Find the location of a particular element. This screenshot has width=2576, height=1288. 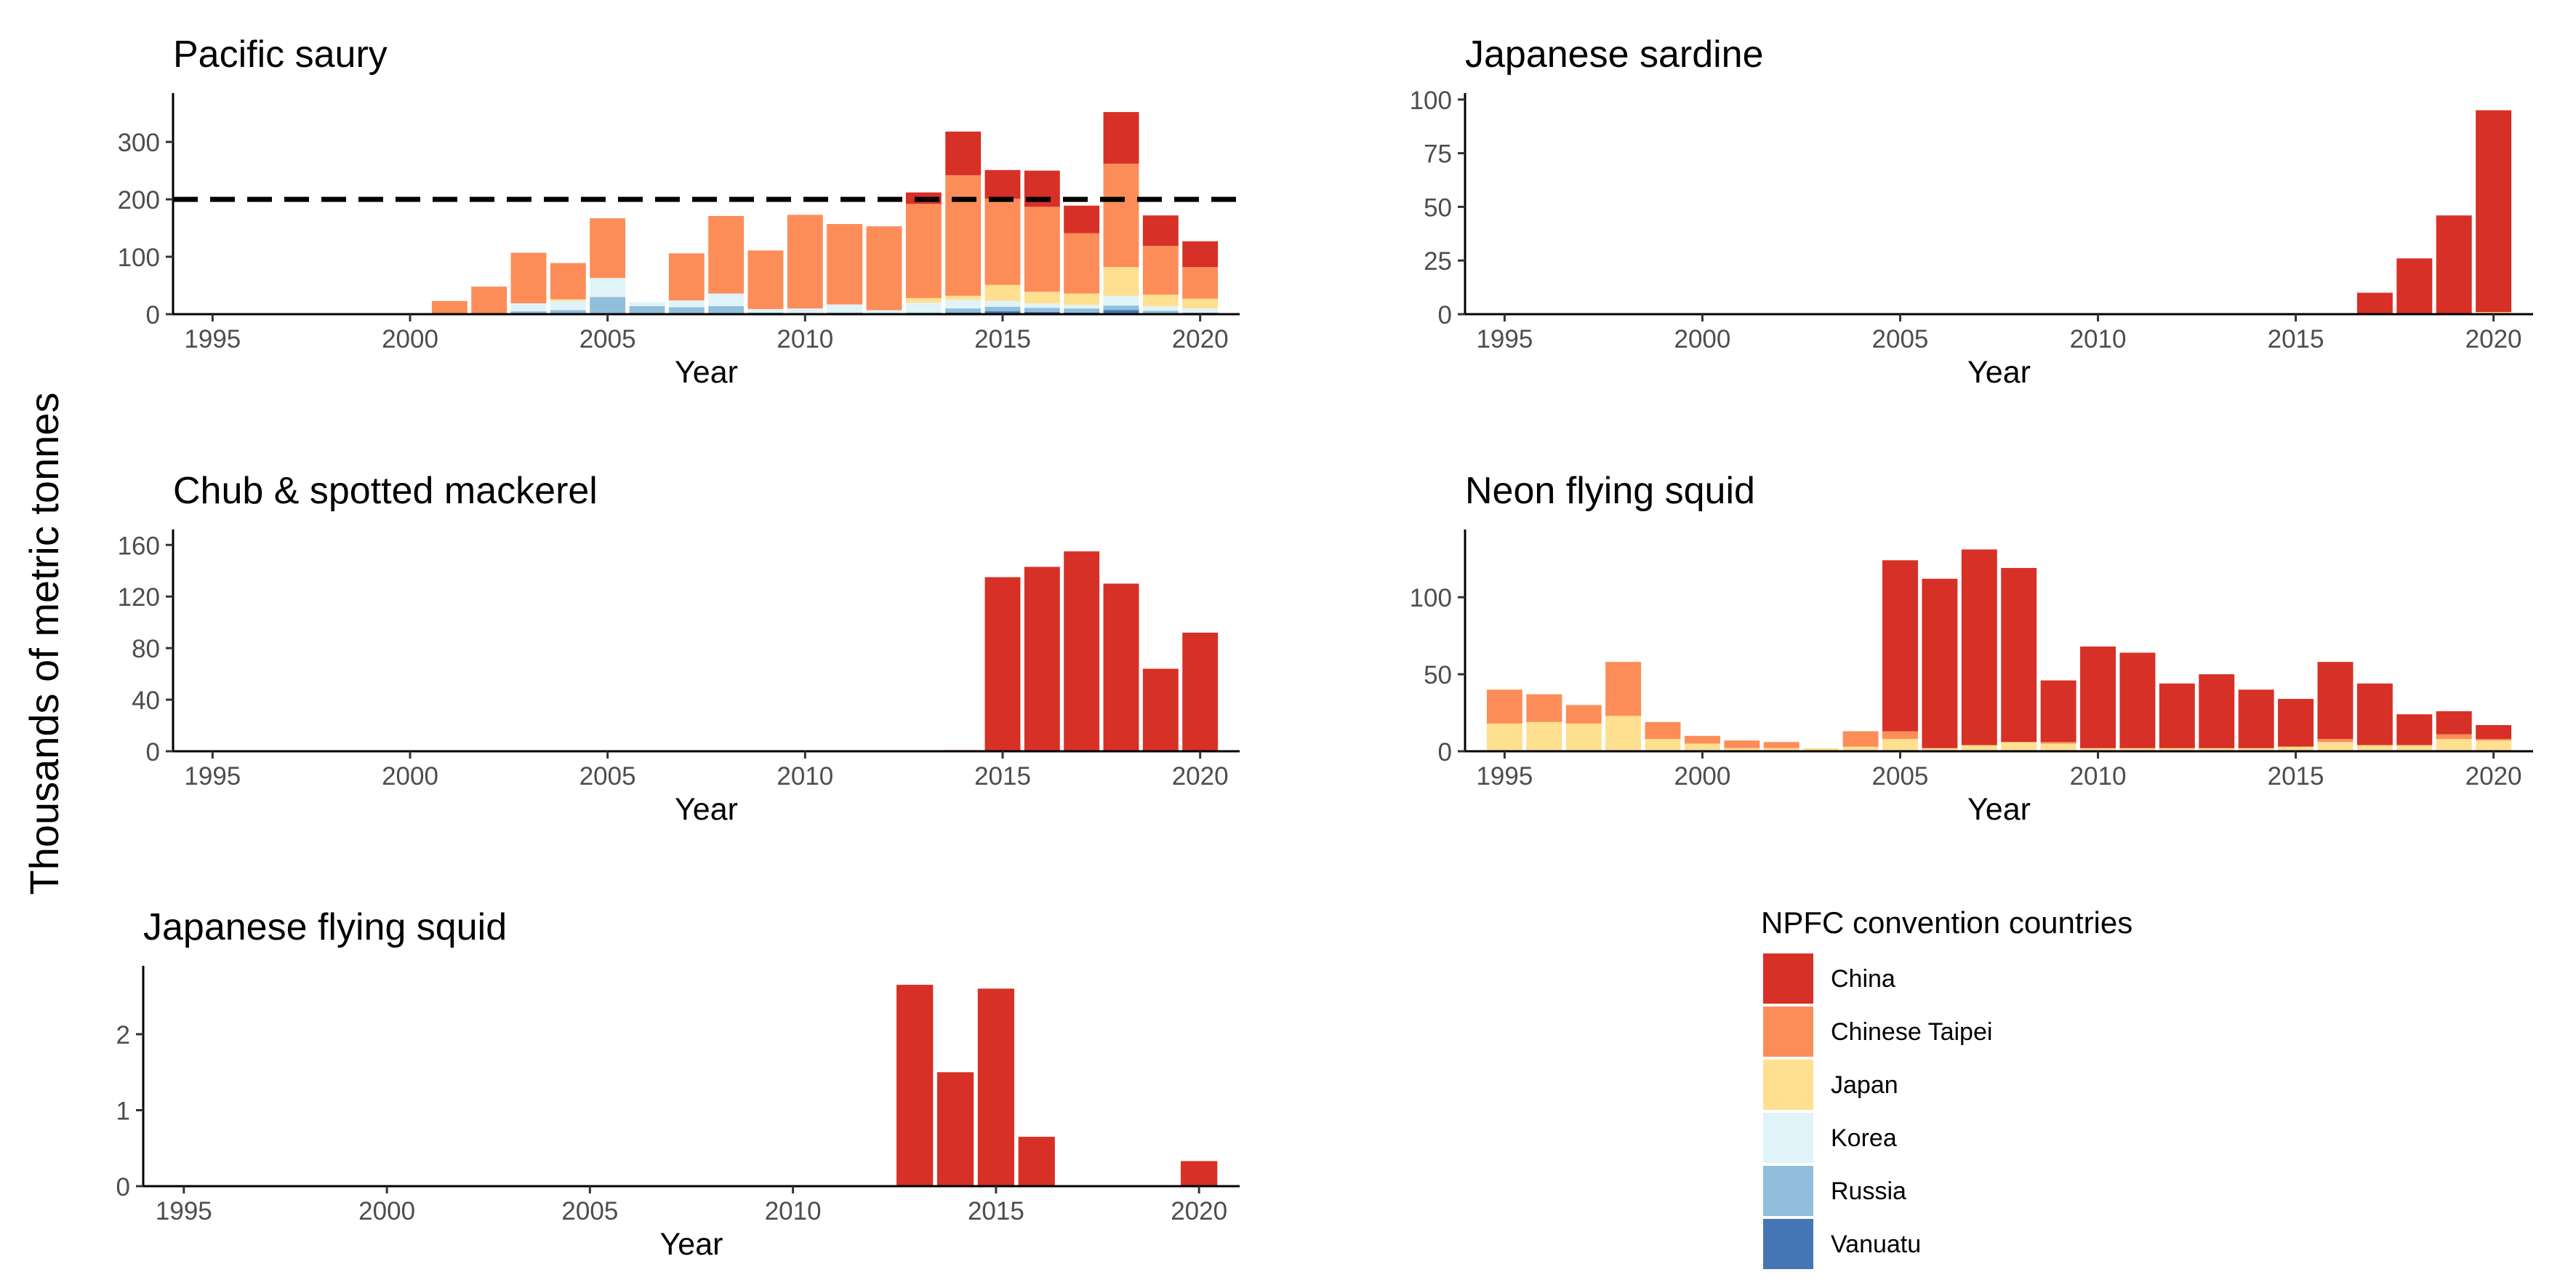

legend-title: NPFC convention countries is located at coordinates (1947, 922).